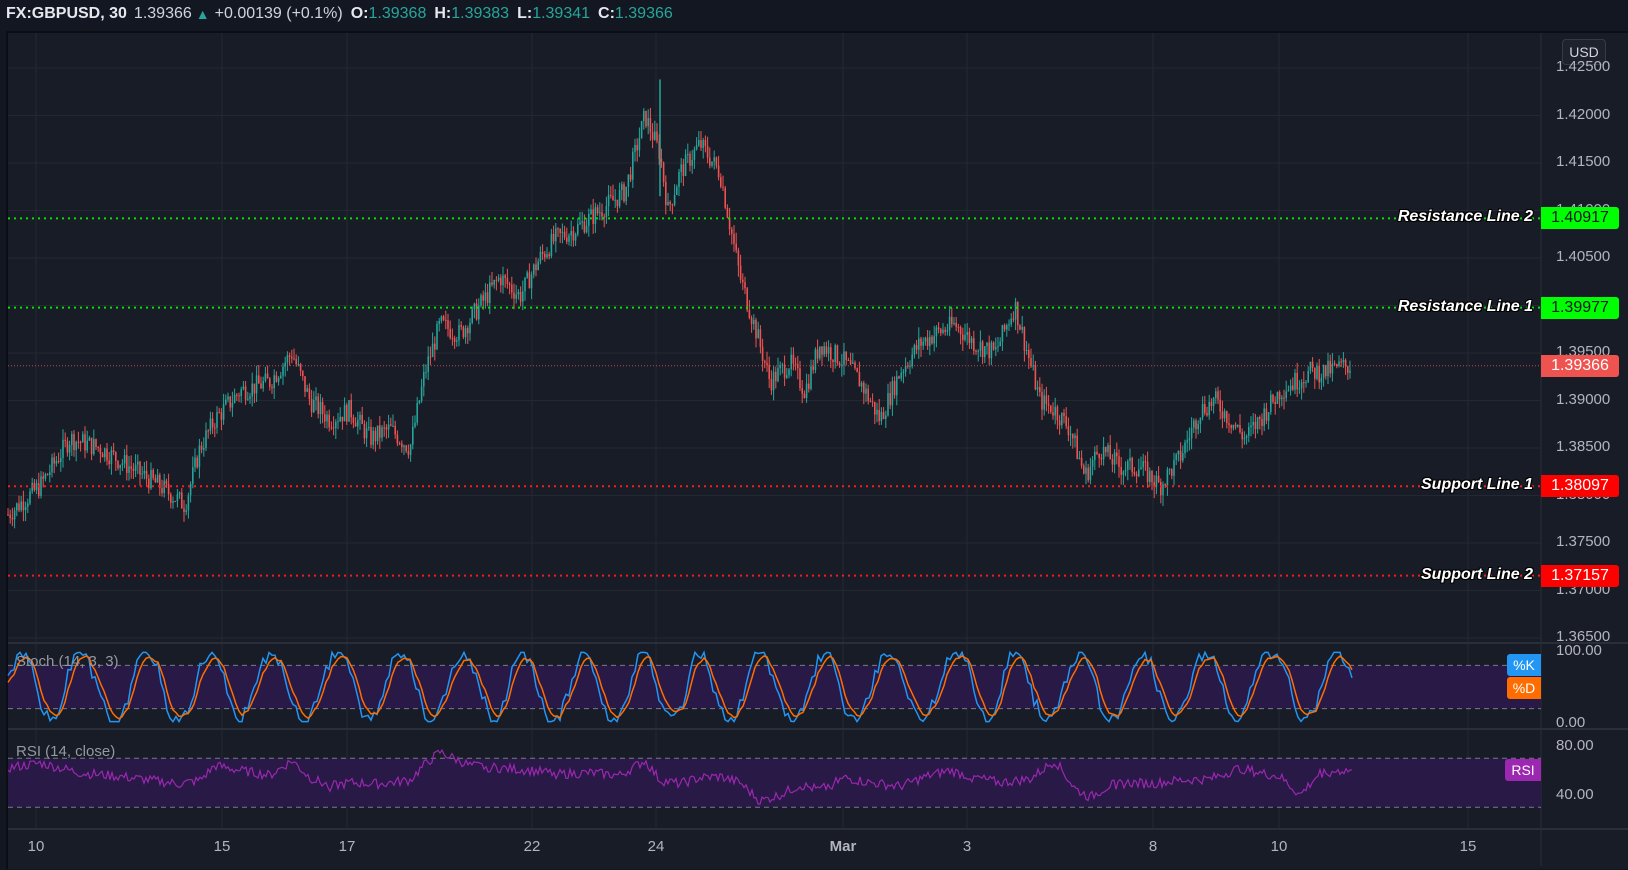  I want to click on price-tick: 1.39000, so click(1583, 399).